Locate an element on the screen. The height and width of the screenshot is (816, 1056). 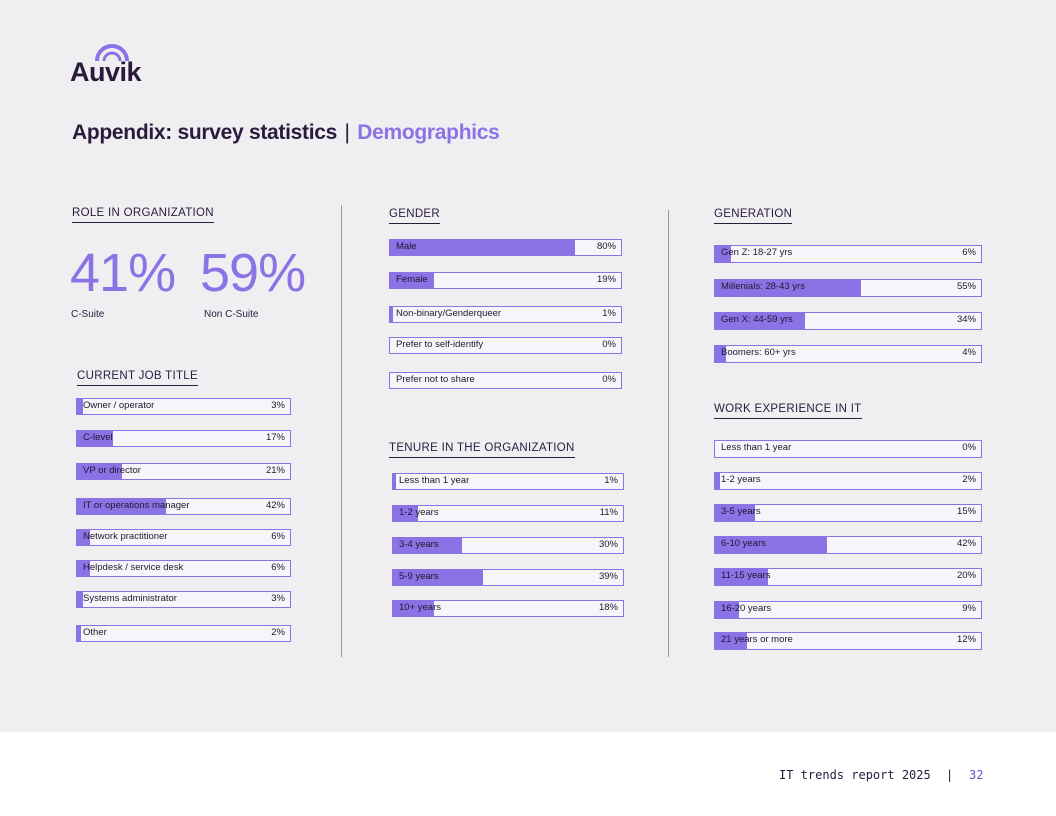
bar-value: 19% is located at coordinates (606, 279).